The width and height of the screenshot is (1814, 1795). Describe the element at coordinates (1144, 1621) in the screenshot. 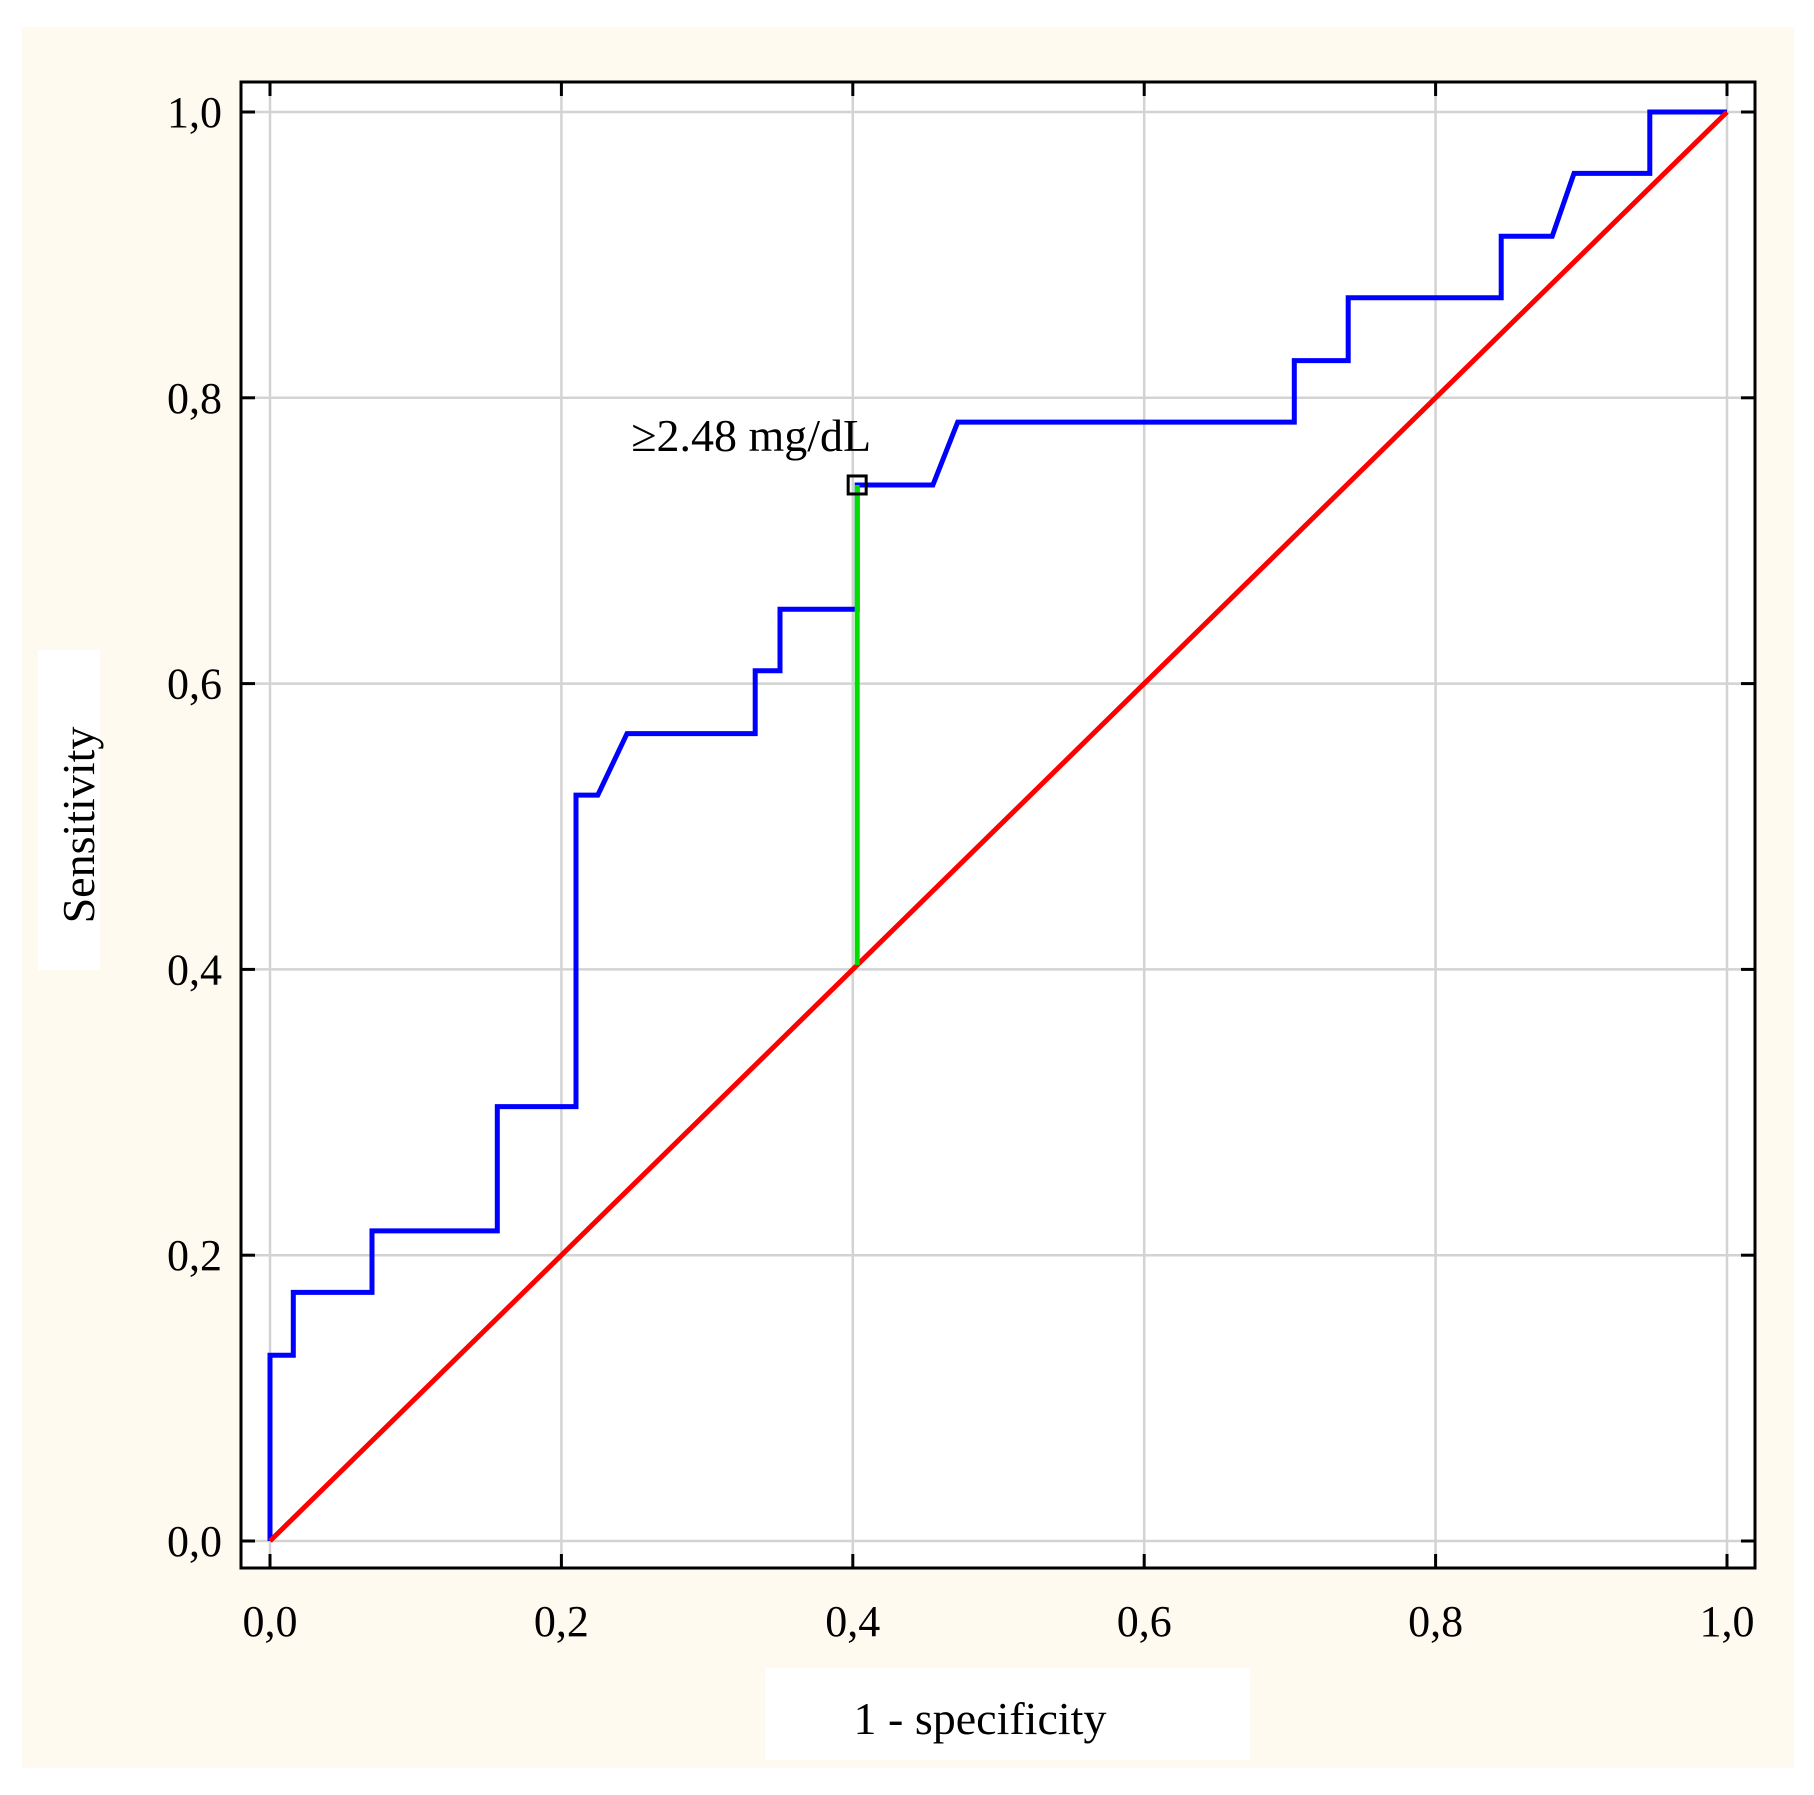

I see `x-tick-label: 0,6` at that location.